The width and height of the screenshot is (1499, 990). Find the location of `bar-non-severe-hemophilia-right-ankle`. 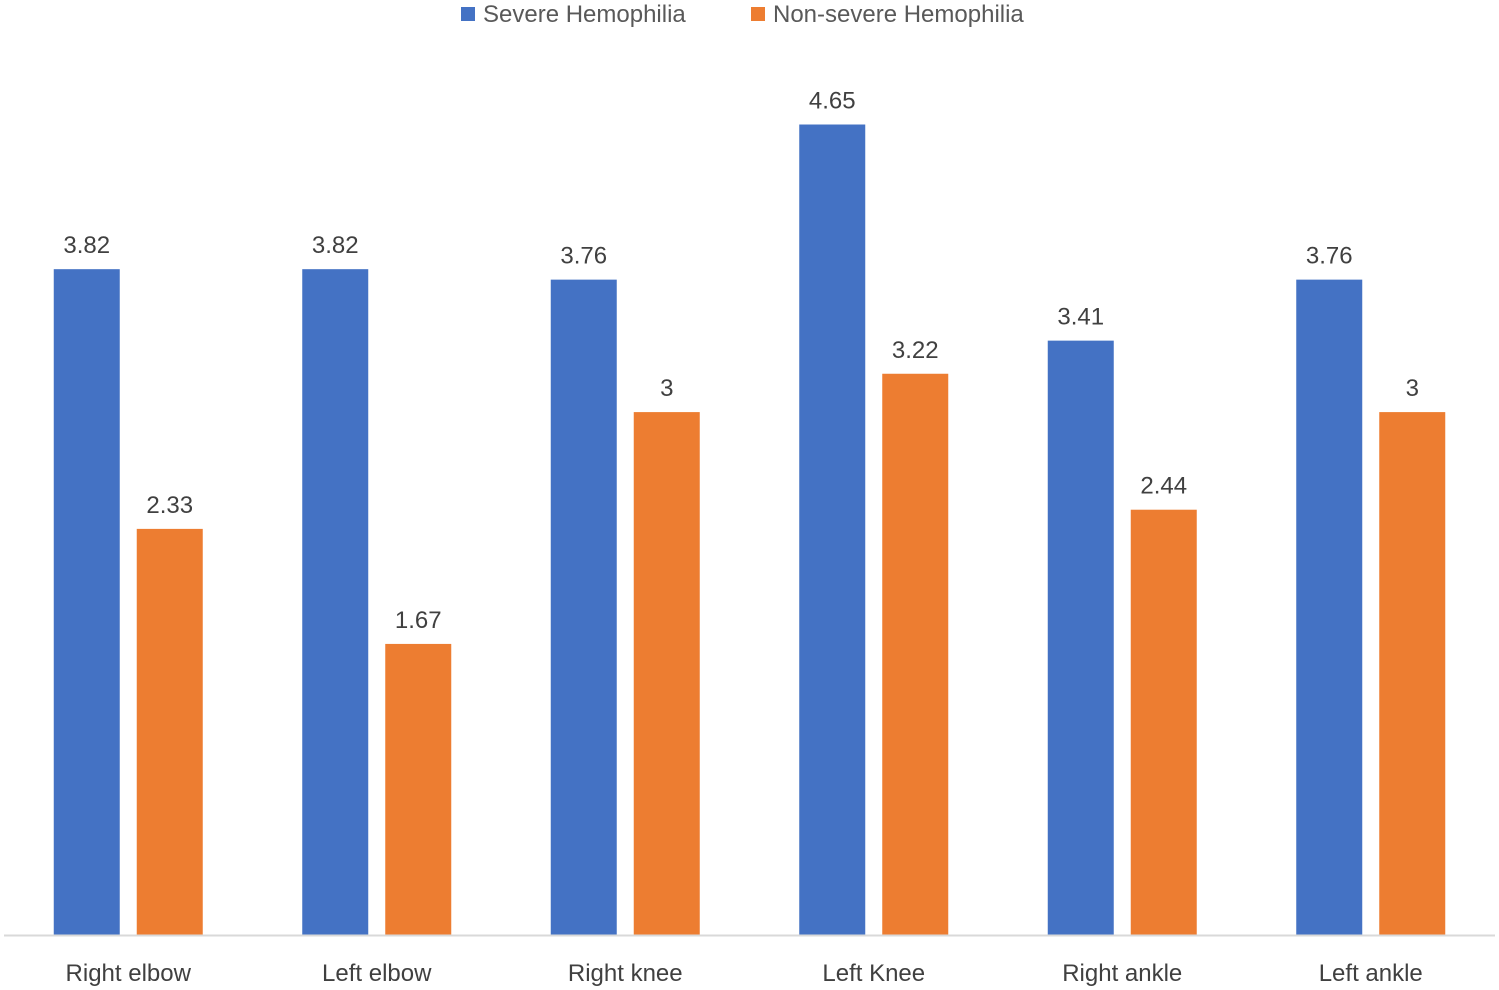

bar-non-severe-hemophilia-right-ankle is located at coordinates (1163, 722).